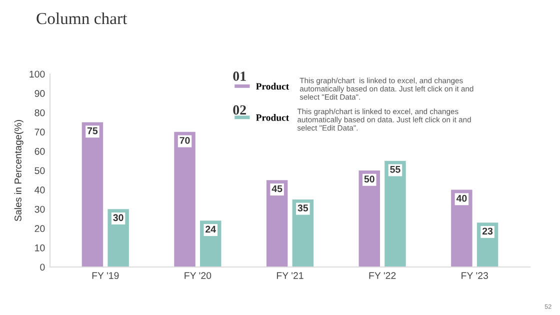 The width and height of the screenshot is (560, 315). What do you see at coordinates (461, 198) in the screenshot?
I see `data-label: 40` at bounding box center [461, 198].